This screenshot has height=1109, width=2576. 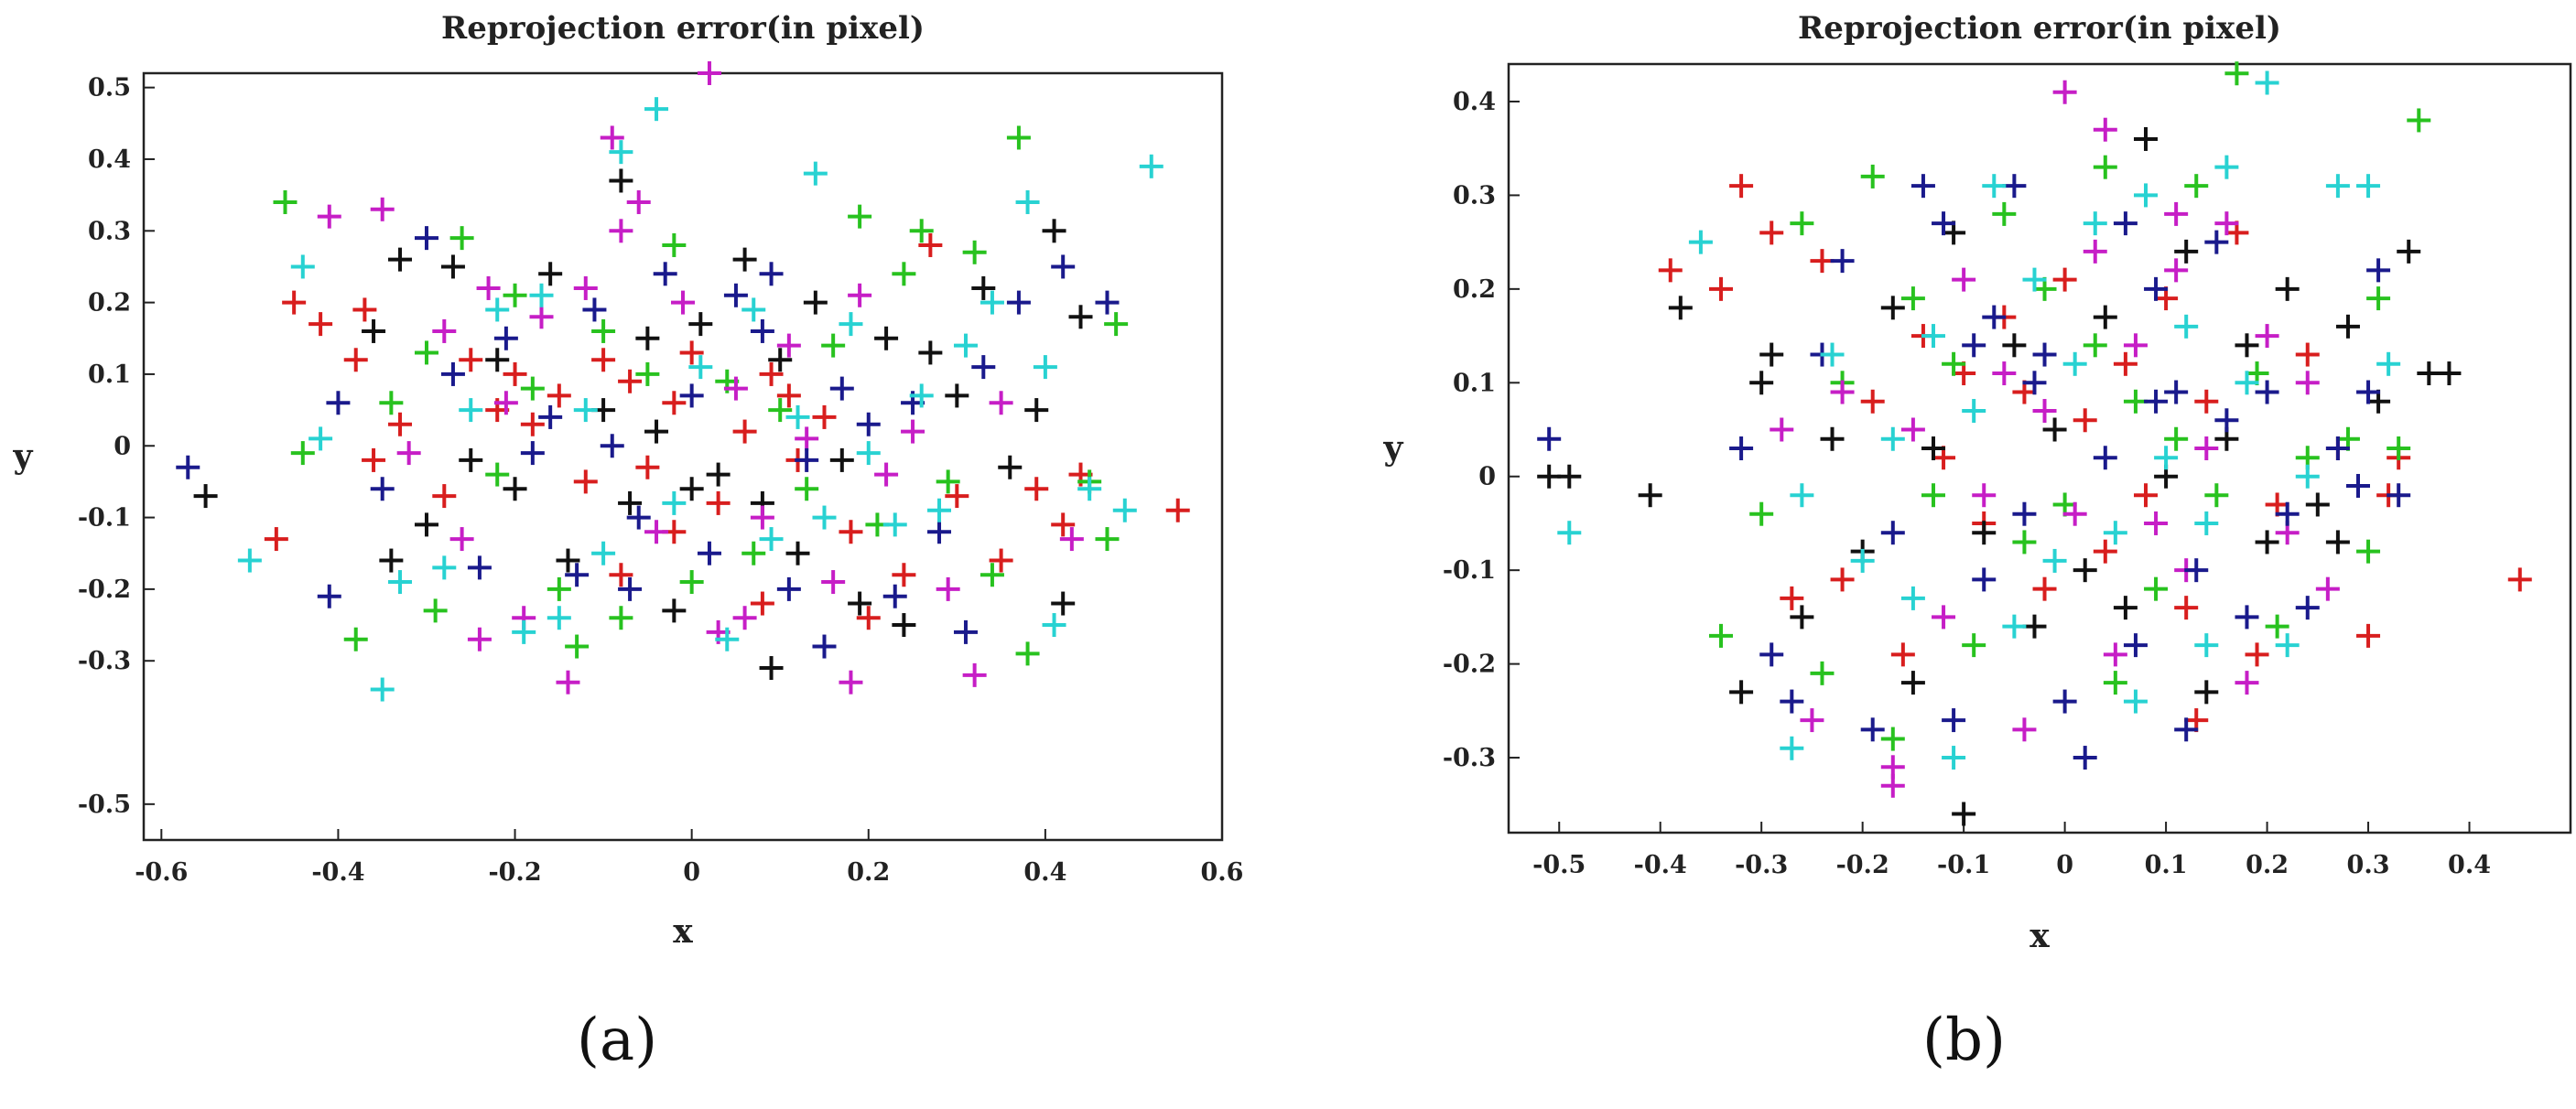 What do you see at coordinates (1762, 865) in the screenshot?
I see `x-tick-label: -0.3` at bounding box center [1762, 865].